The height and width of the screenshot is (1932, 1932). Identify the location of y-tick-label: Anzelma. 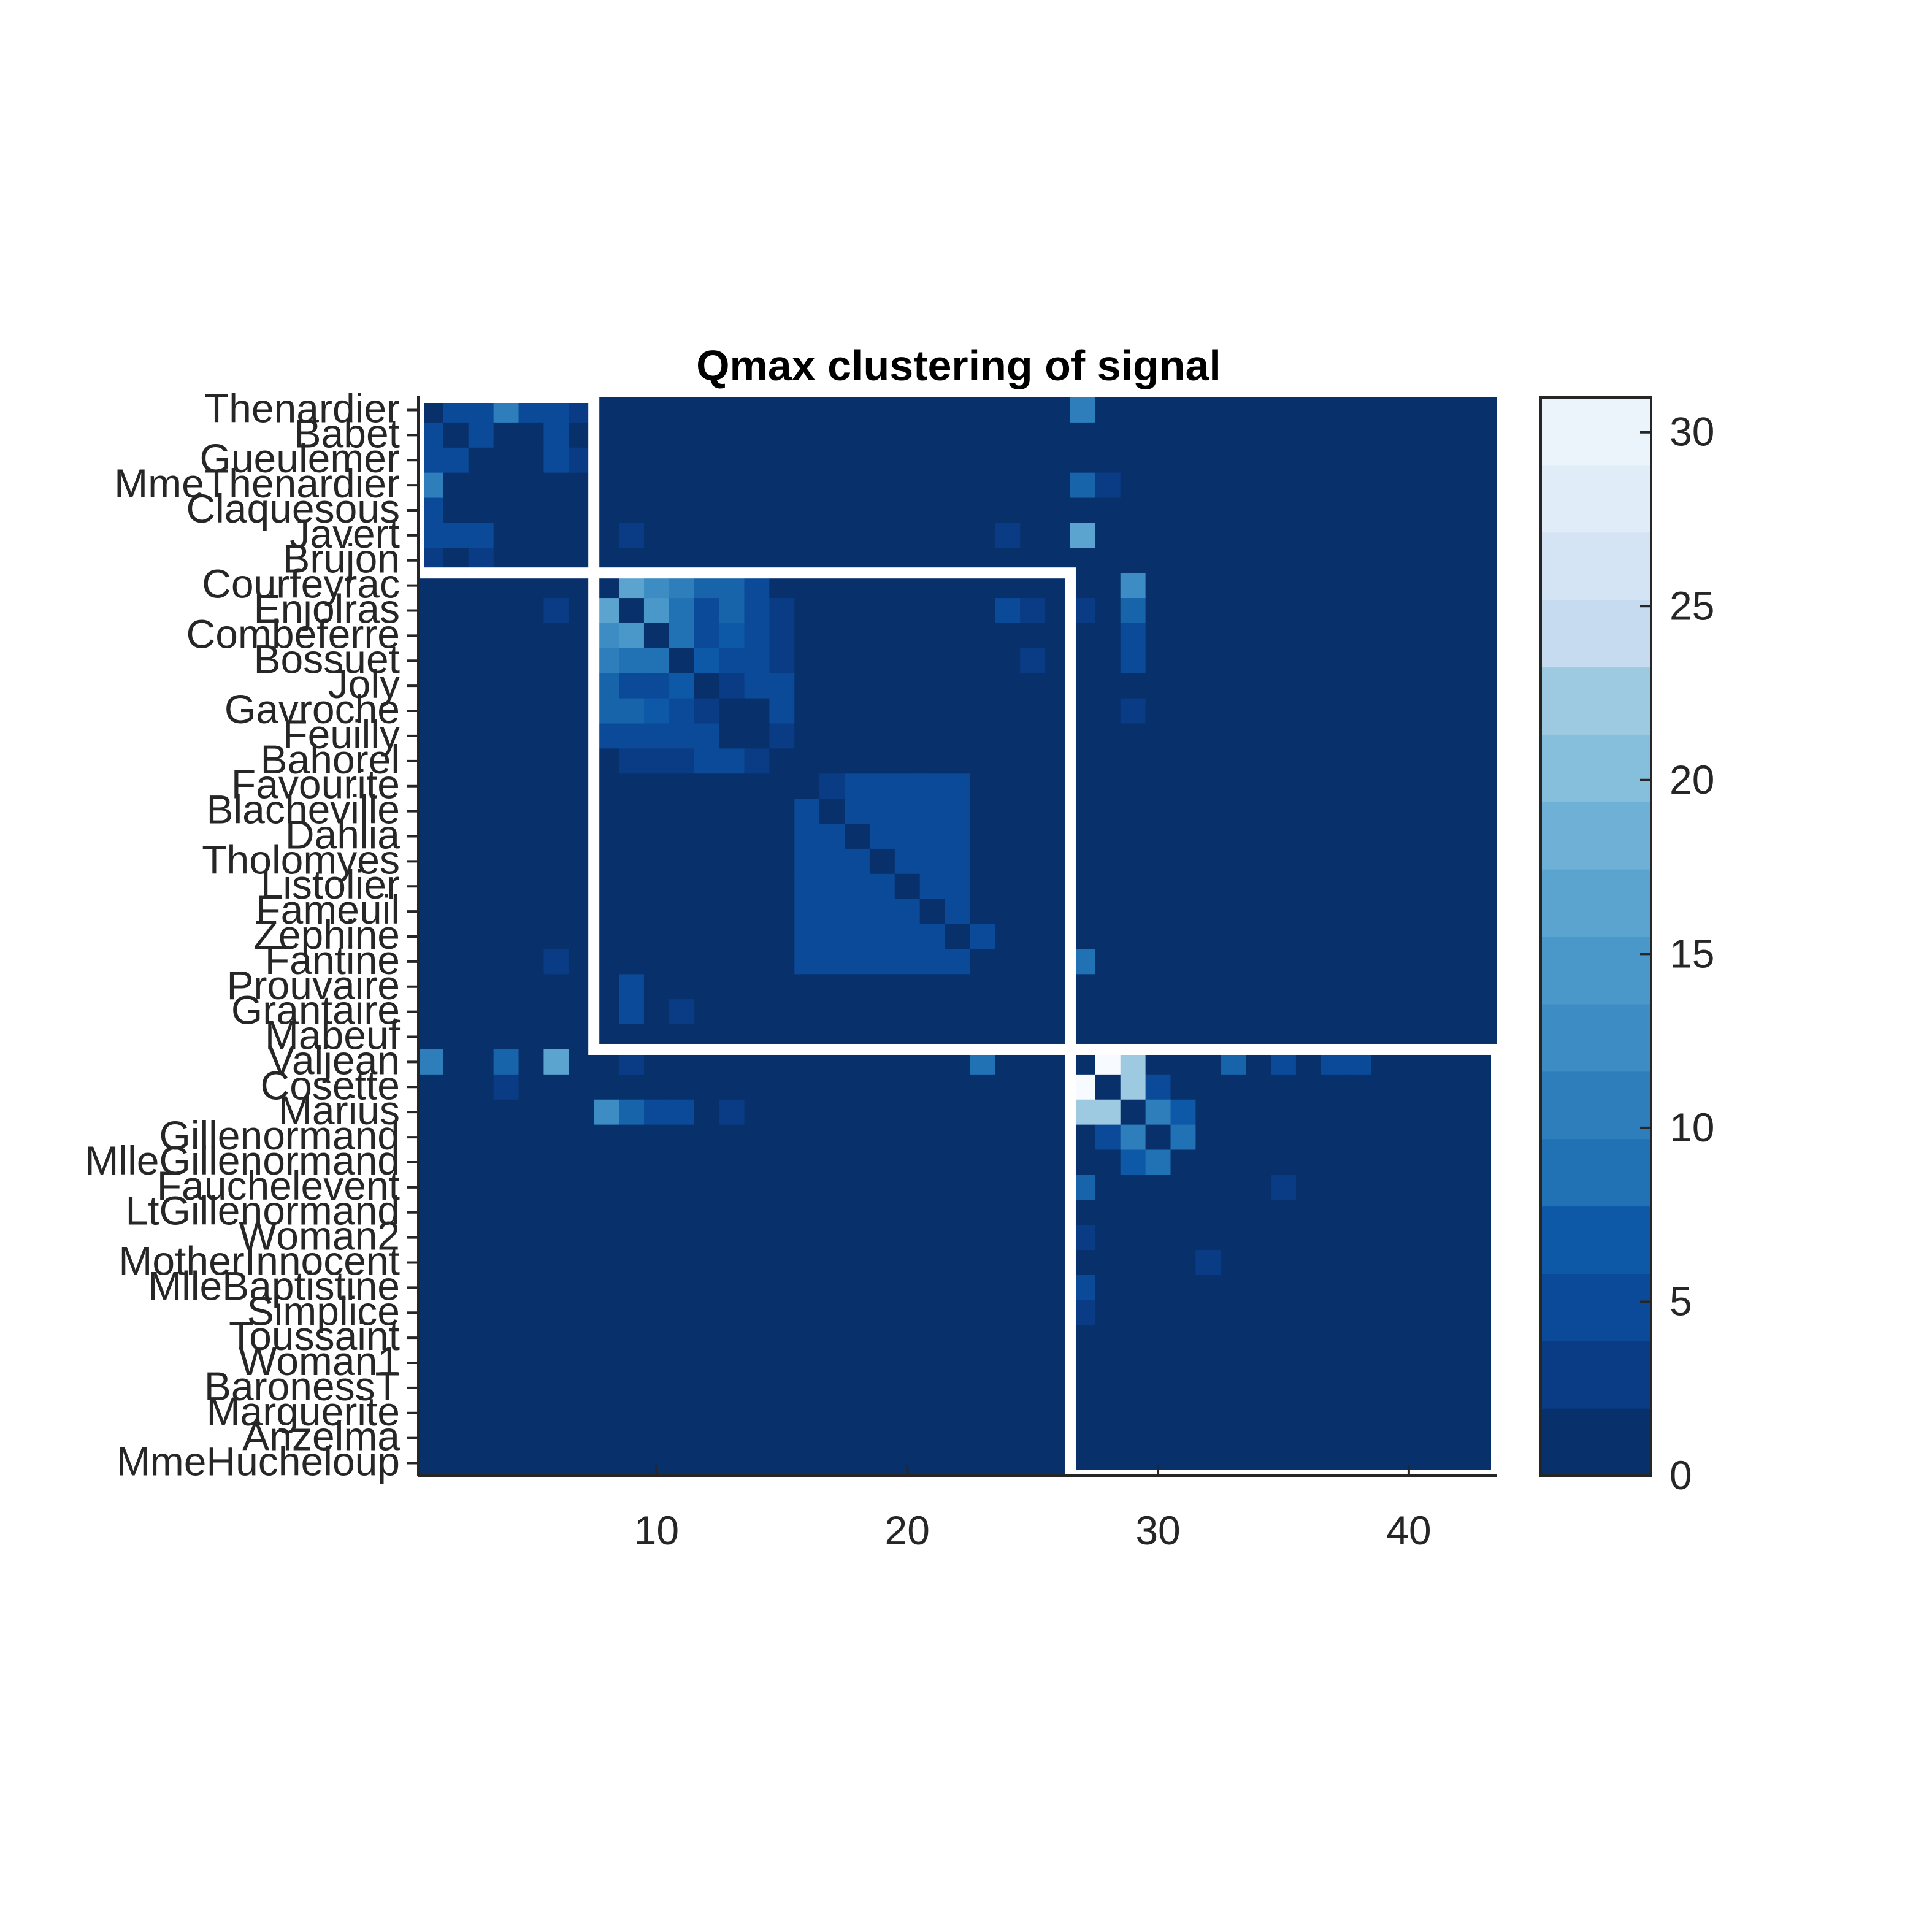
(321, 1436).